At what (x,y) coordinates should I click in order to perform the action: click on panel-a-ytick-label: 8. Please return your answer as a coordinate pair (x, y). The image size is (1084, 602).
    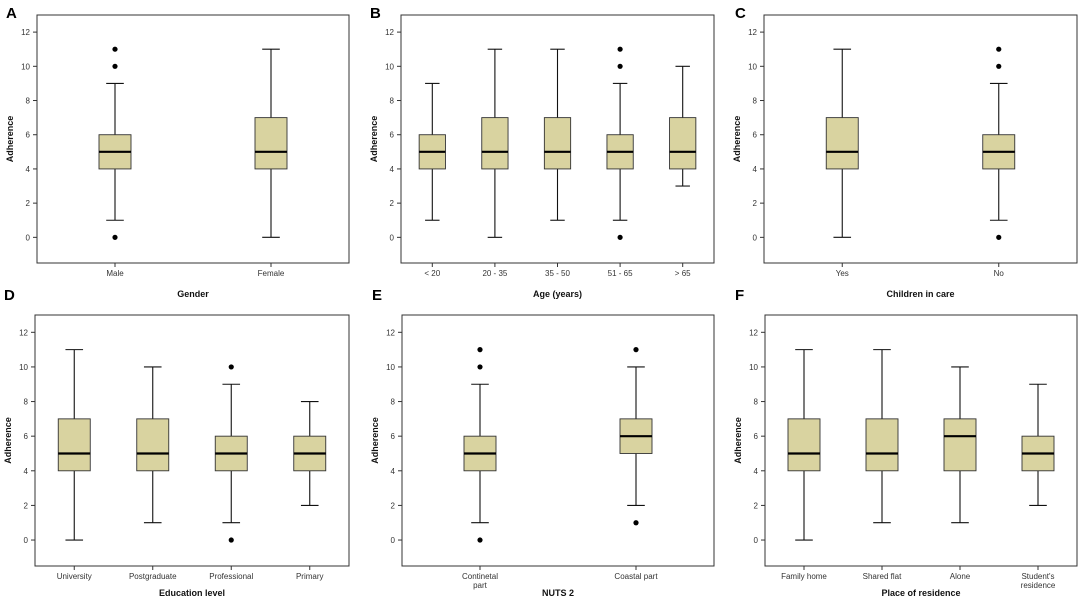
    Looking at the image, I should click on (28, 101).